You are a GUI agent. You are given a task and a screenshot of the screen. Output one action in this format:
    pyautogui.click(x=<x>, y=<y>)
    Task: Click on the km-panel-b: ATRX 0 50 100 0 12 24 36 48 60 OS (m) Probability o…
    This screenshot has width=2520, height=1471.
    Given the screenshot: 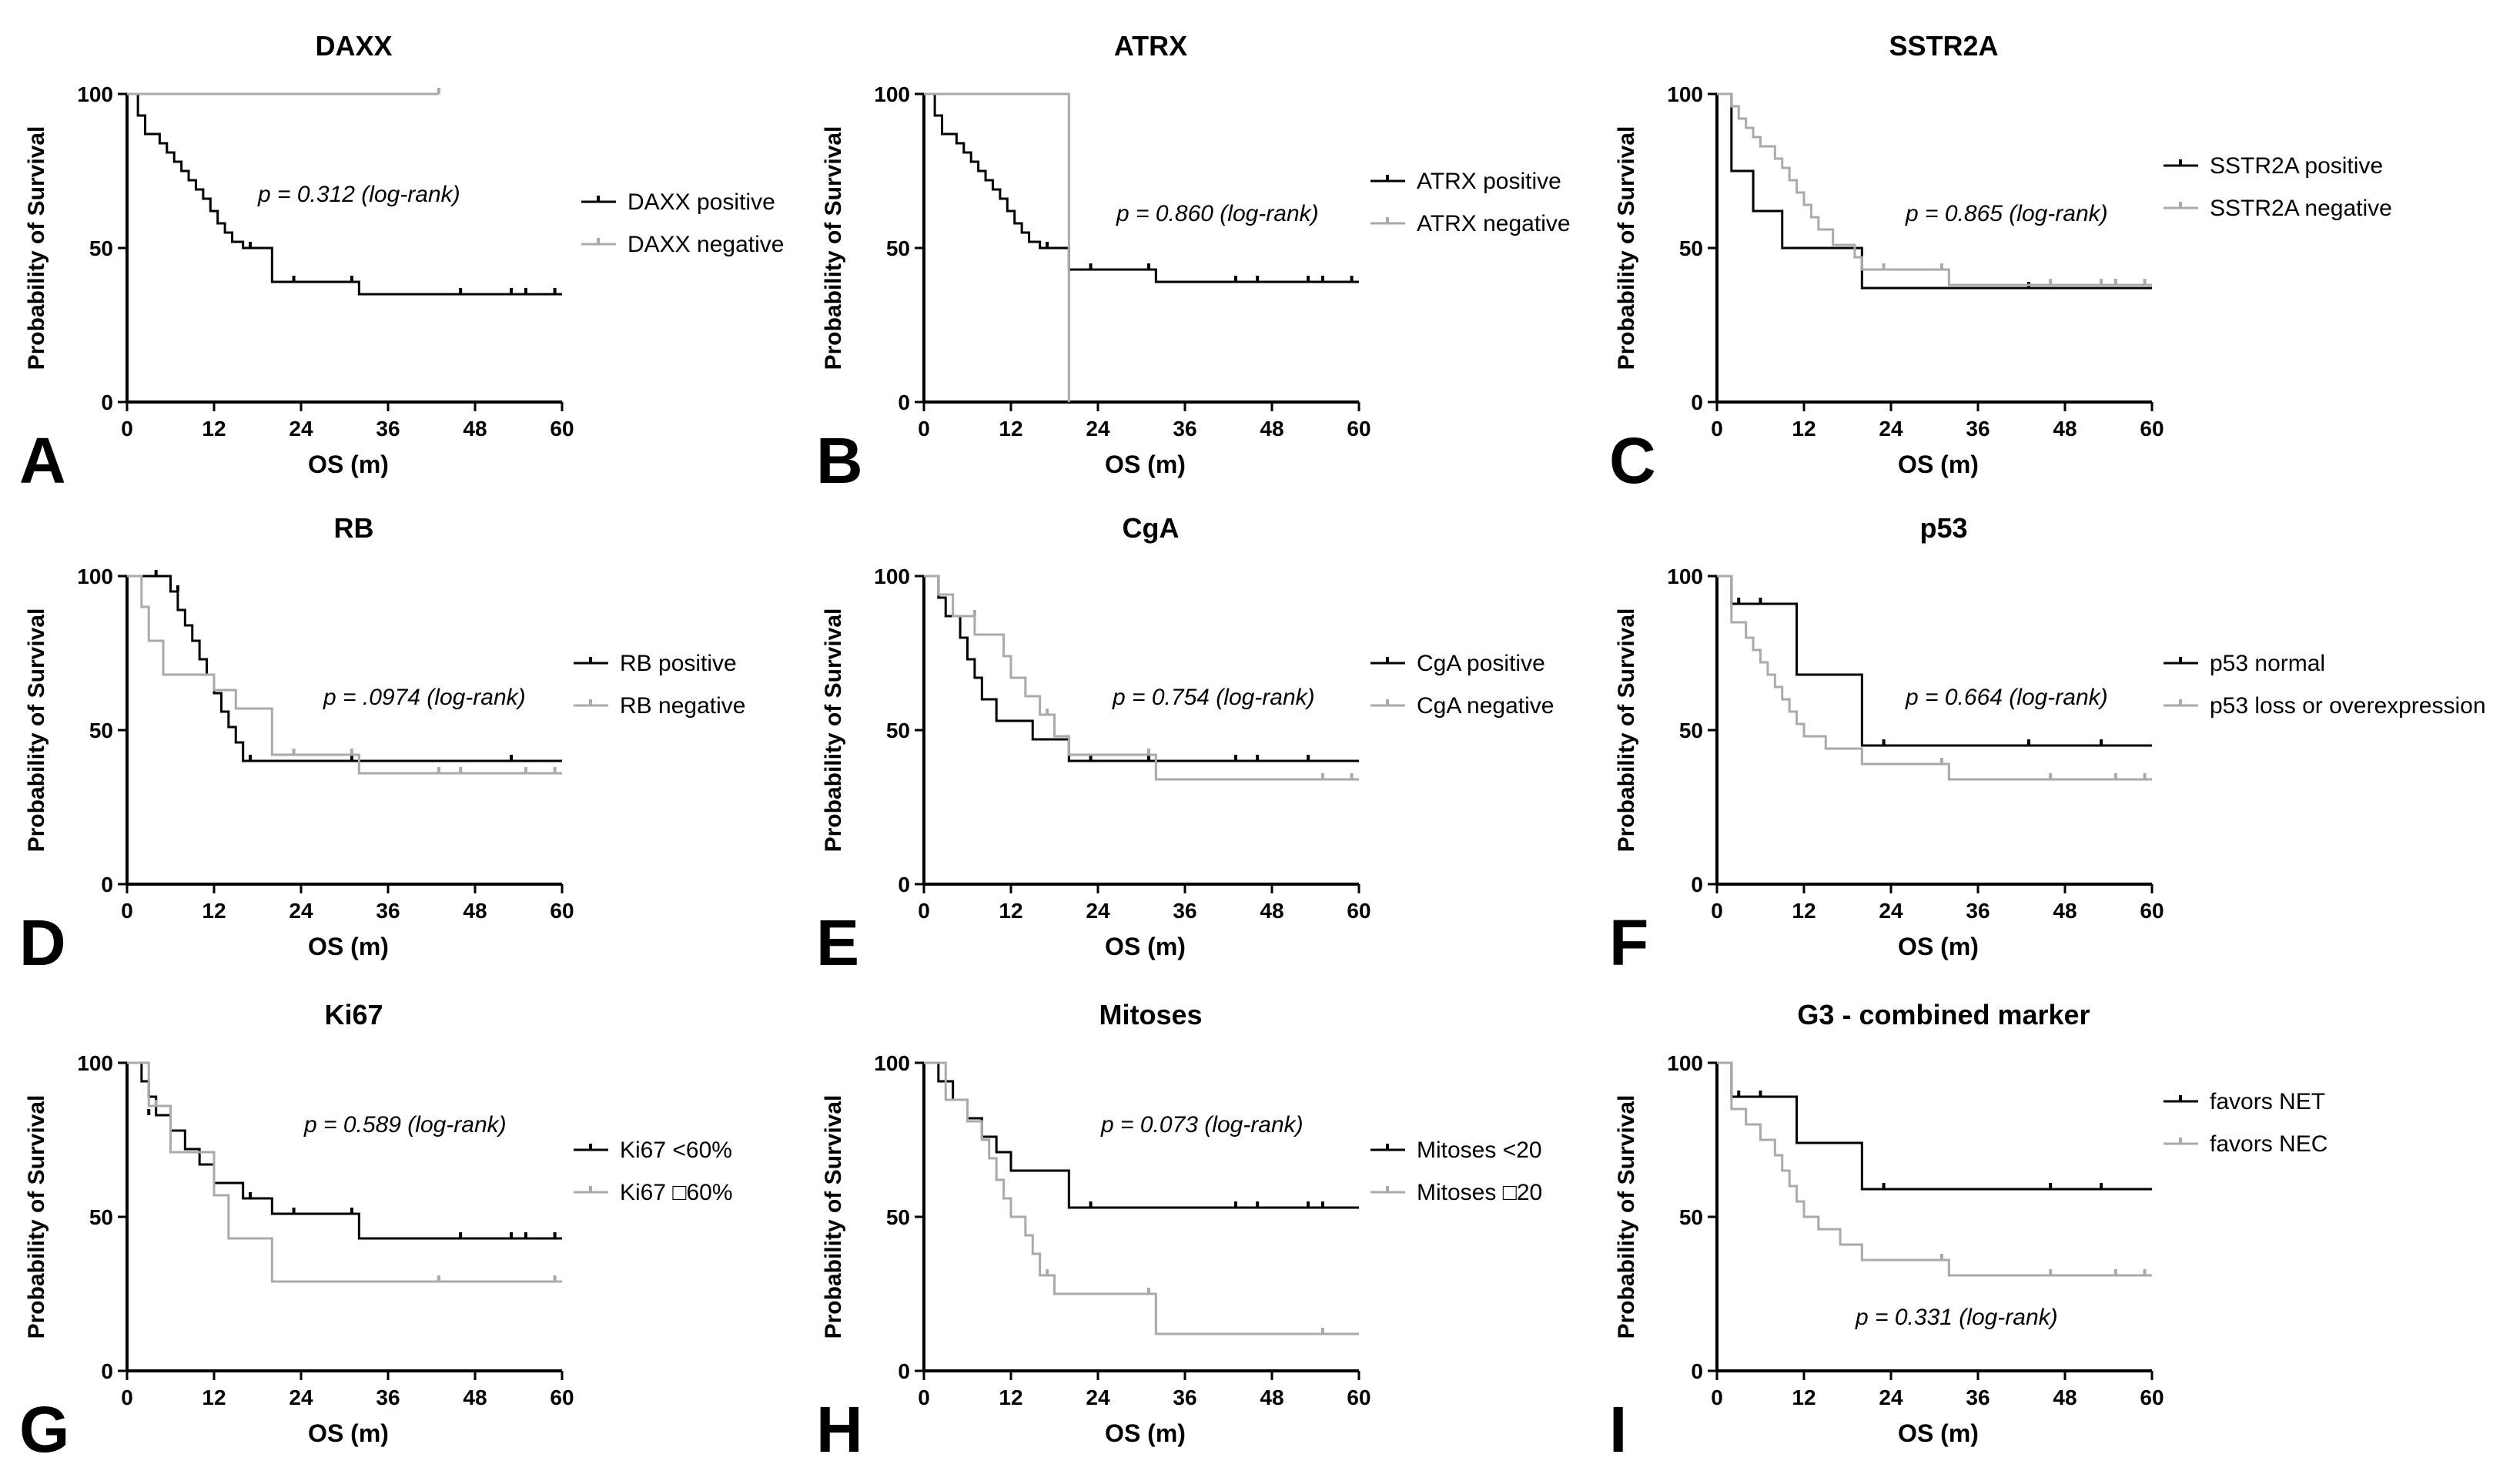 What is the action you would take?
    pyautogui.click(x=1193, y=263)
    